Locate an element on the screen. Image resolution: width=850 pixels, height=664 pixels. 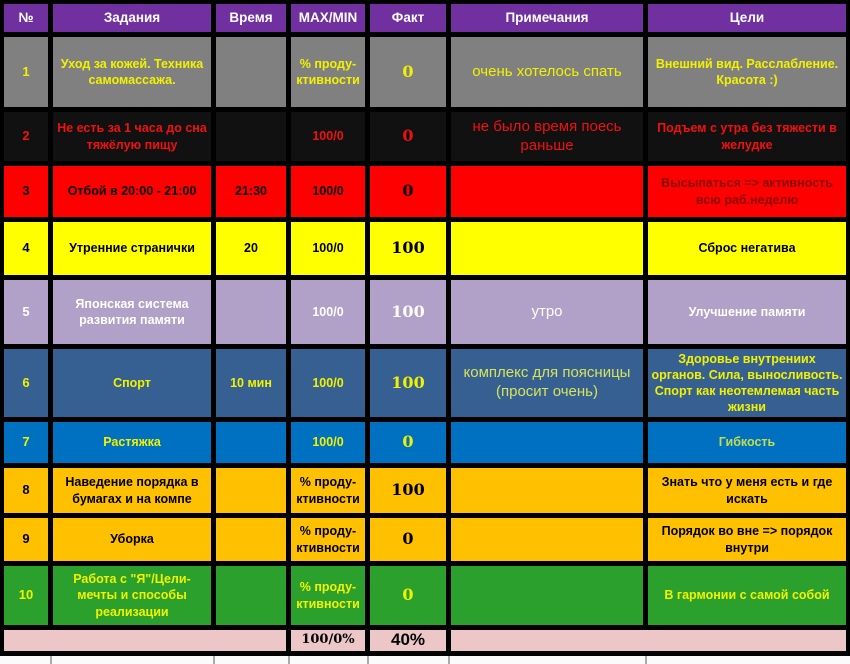
row-number-cell-row7: 7 is located at coordinates (26, 442).